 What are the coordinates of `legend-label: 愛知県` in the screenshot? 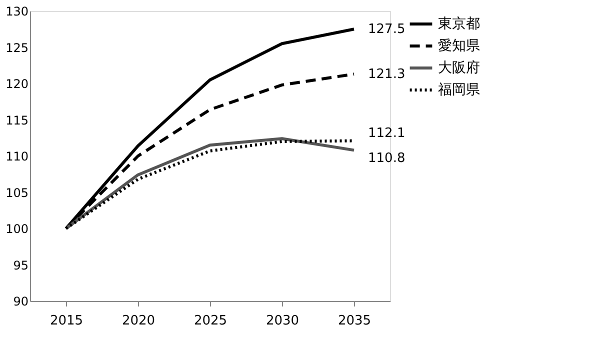 It's located at (459, 46).